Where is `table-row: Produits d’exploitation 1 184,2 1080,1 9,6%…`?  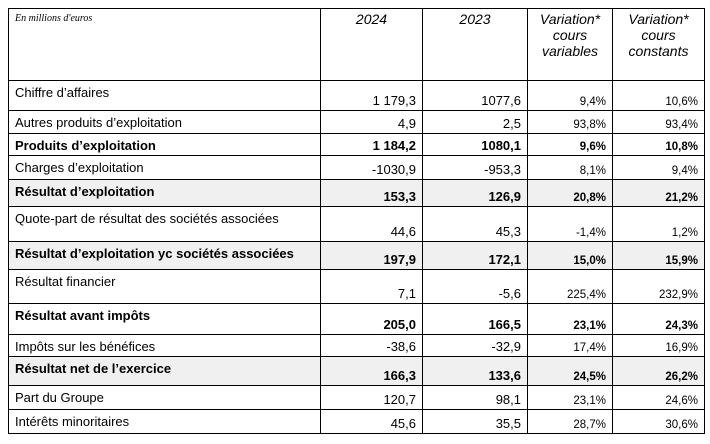 table-row: Produits d’exploitation 1 184,2 1080,1 9,6%… is located at coordinates (356, 144).